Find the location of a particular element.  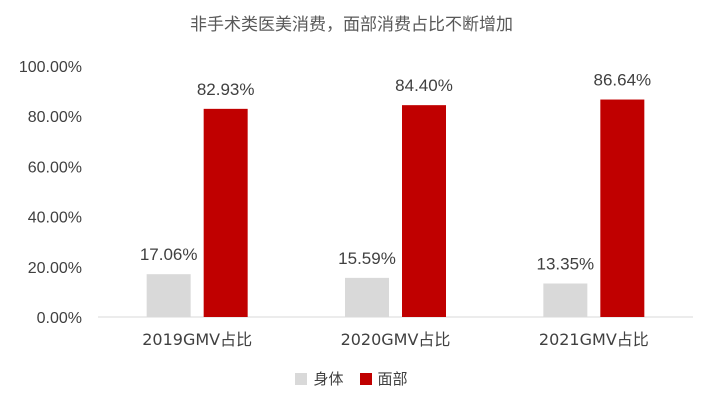

y-tick-label: 20.00% is located at coordinates (55, 268).